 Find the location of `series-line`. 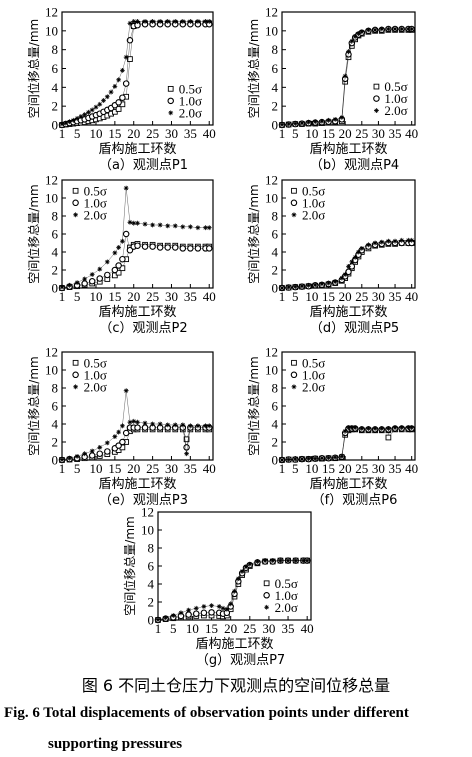

series-line is located at coordinates (346, 265).